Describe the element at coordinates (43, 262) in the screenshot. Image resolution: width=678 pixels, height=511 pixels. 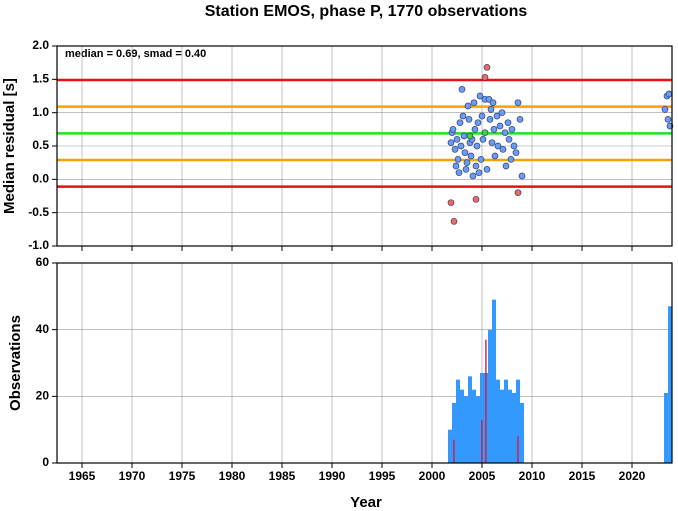
I see `y-tick-label: 60` at that location.